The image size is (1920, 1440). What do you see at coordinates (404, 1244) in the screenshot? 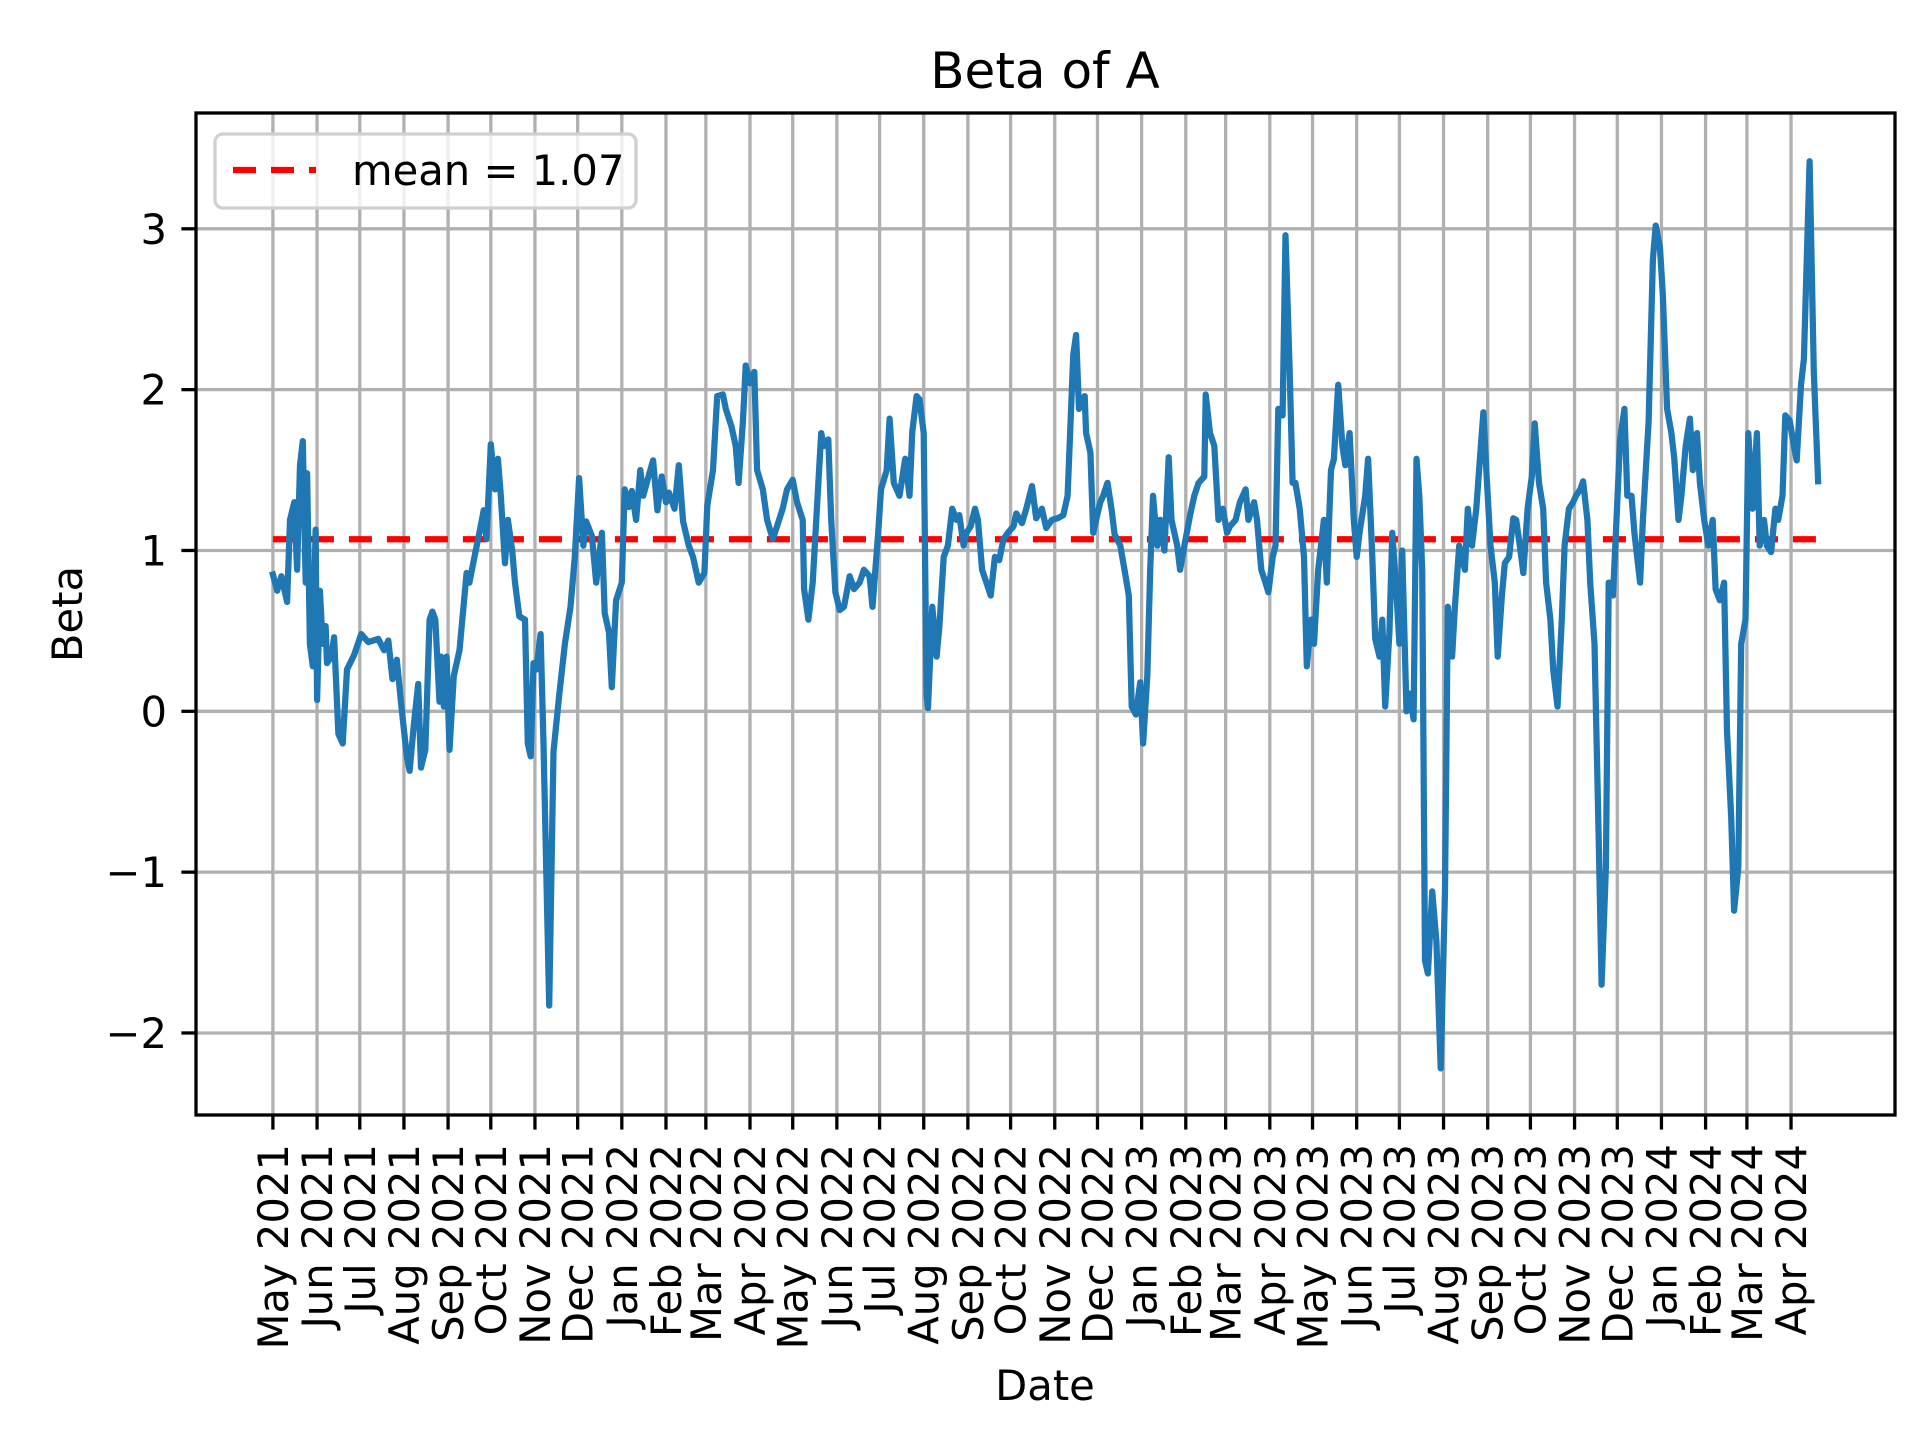
I see `x-tick-label: Aug 2021` at bounding box center [404, 1244].